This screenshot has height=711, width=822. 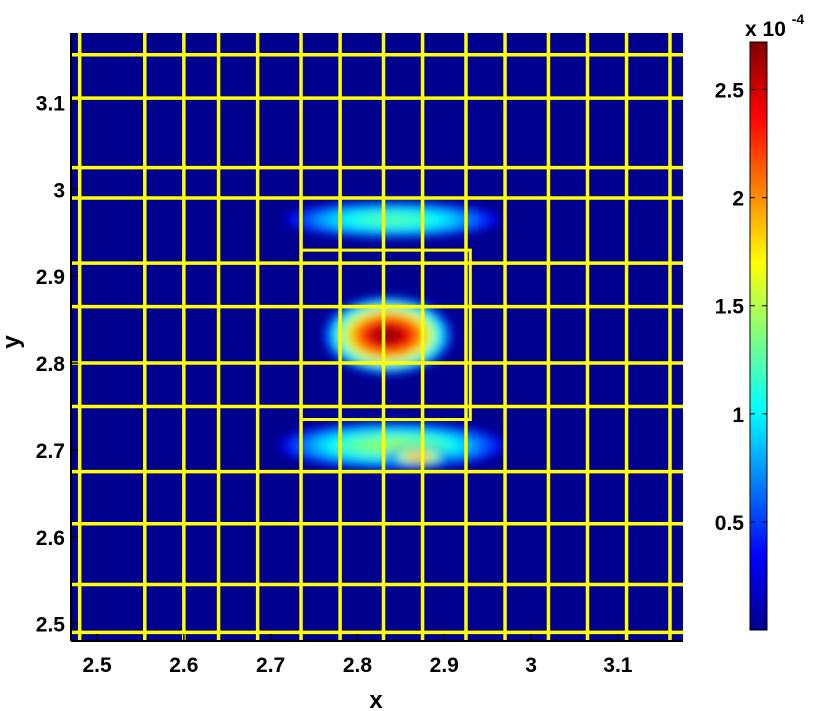 What do you see at coordinates (50, 451) in the screenshot?
I see `y-tick-label: 2.7` at bounding box center [50, 451].